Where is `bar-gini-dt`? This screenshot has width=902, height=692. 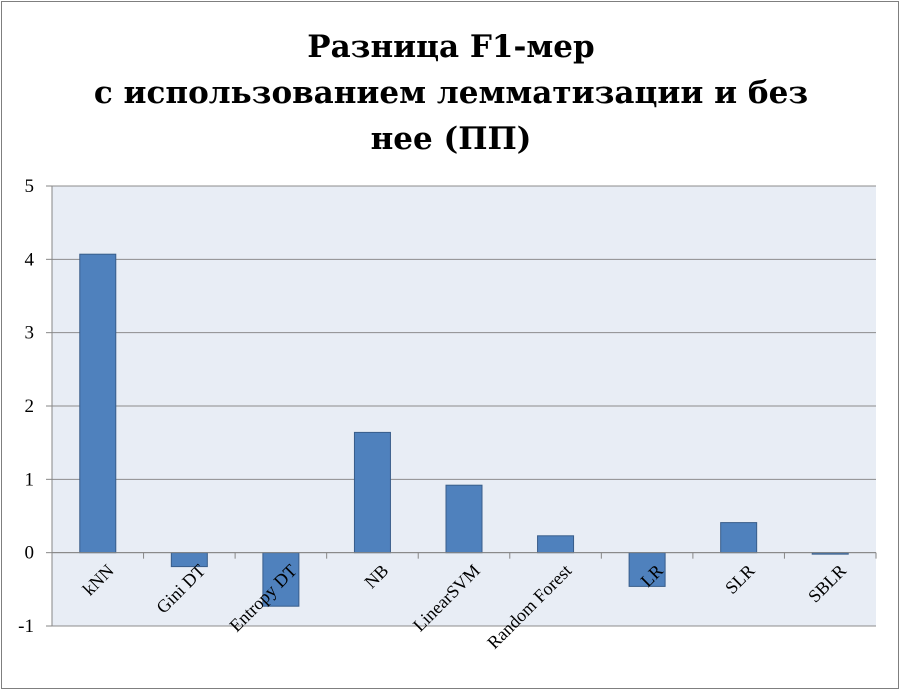 bar-gini-dt is located at coordinates (189, 560).